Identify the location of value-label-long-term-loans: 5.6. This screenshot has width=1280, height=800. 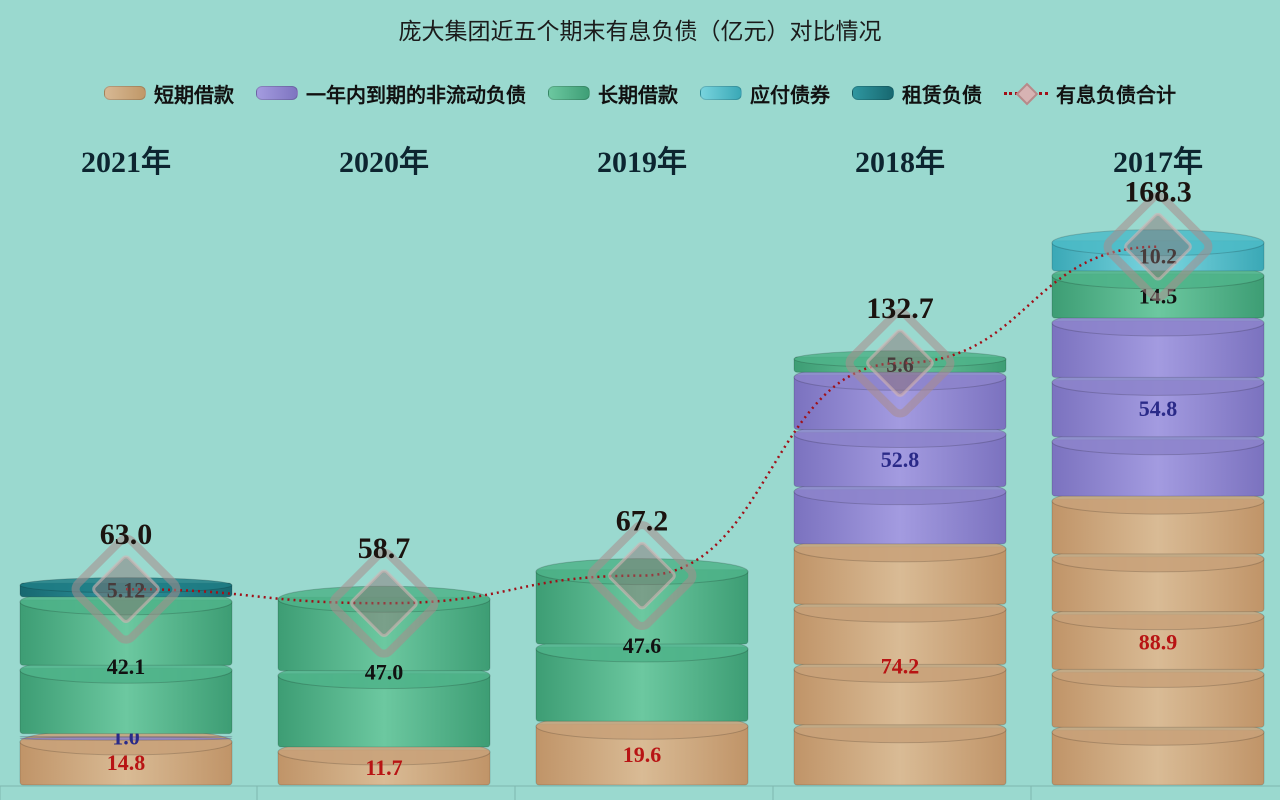
(900, 364).